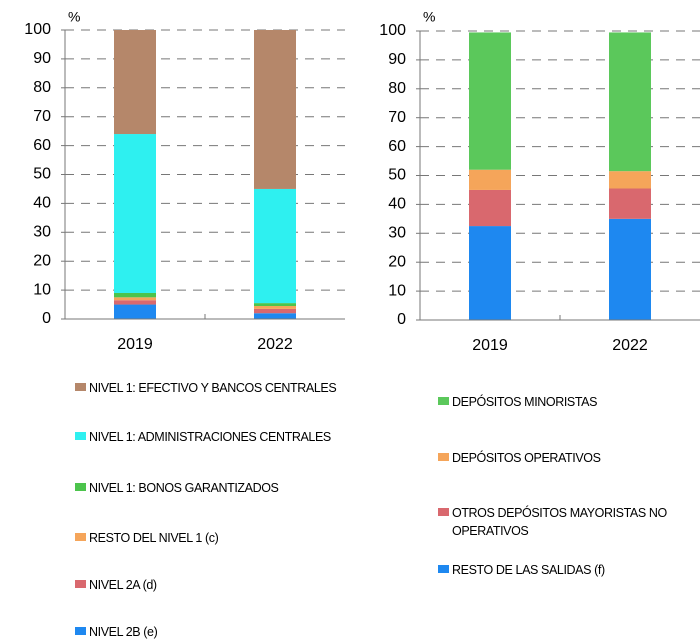 The width and height of the screenshot is (700, 641). I want to click on legend-item: NIVEL 1: ADMINISTRACIONES CENTRALES, so click(212, 437).